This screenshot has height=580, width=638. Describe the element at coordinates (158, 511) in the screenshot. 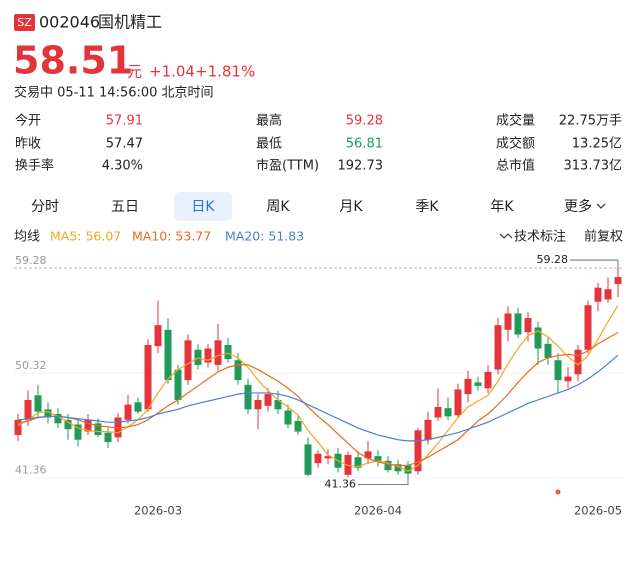

I see `x-tick-label: 2026-03` at that location.